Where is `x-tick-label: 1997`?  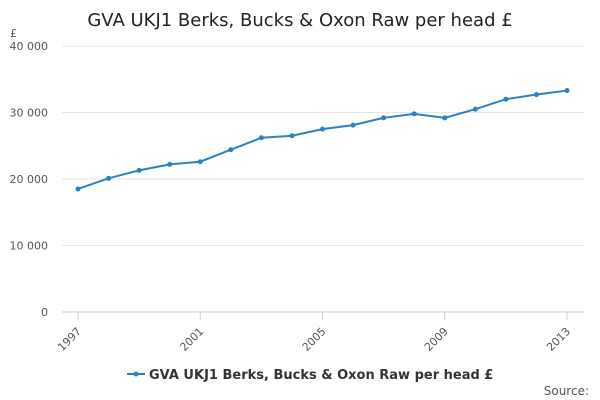 x-tick-label: 1997 is located at coordinates (69, 339).